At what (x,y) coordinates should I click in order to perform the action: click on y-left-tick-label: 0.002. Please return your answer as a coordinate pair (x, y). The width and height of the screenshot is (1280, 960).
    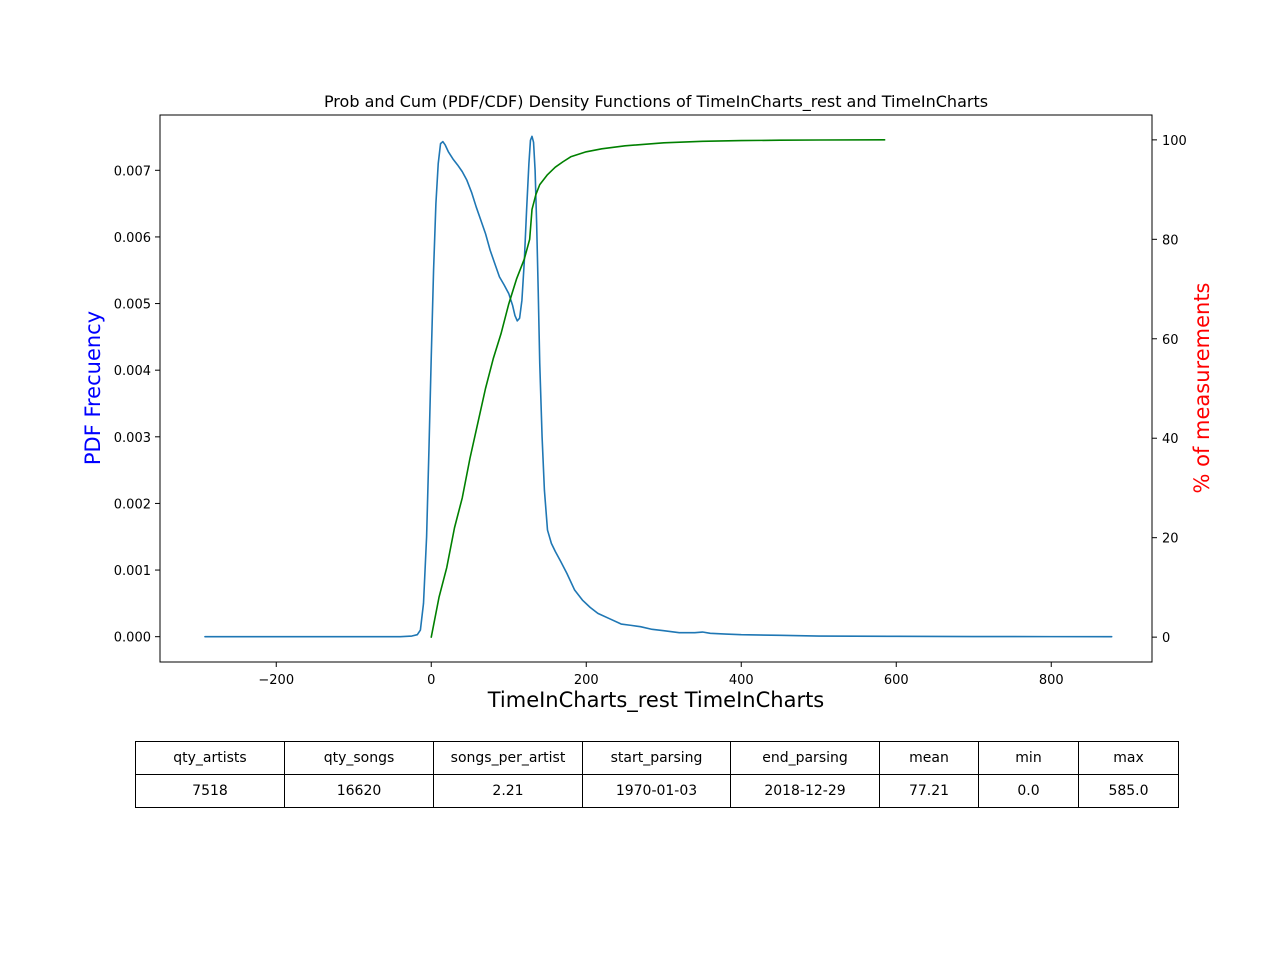
    Looking at the image, I should click on (132, 504).